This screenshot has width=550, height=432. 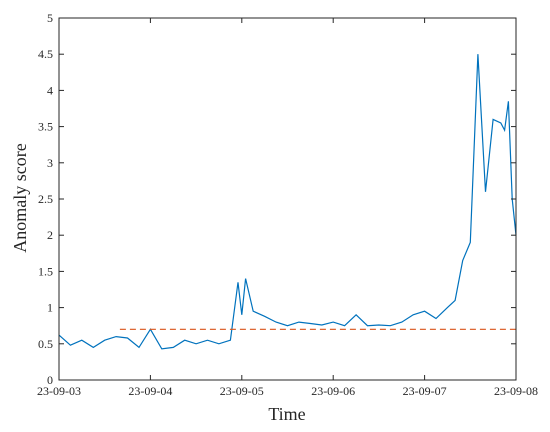 I want to click on y-tick-label: 5, so click(x=50, y=18).